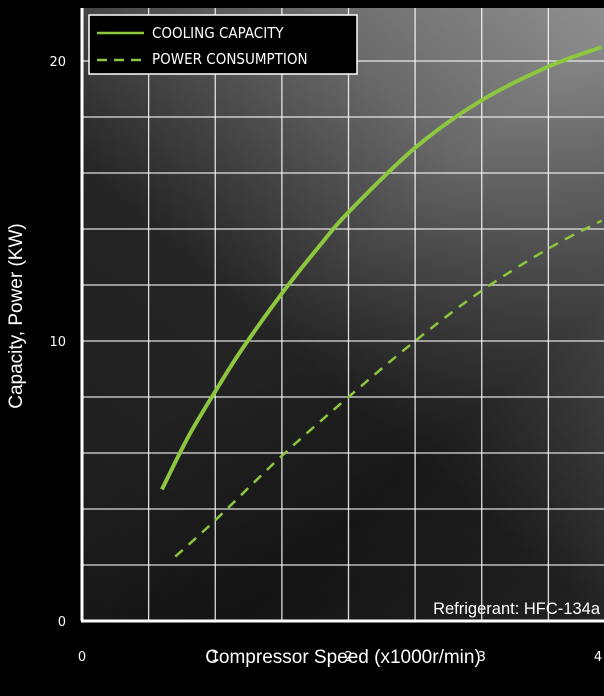 The image size is (604, 696). Describe the element at coordinates (343, 657) in the screenshot. I see `x-axis-title: Compressor Speed (x1000r/min)` at that location.